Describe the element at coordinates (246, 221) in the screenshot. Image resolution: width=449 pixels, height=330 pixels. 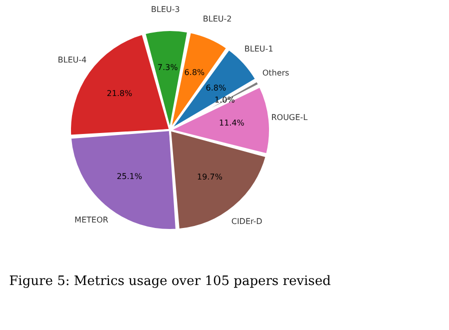
I see `slice-label: CIDEr-D` at that location.